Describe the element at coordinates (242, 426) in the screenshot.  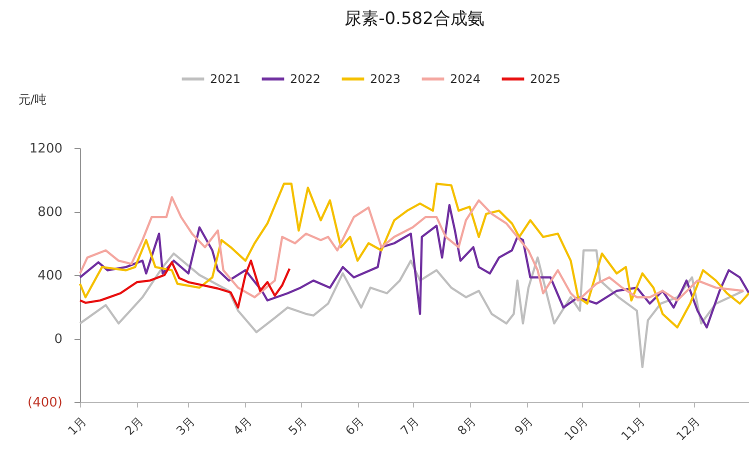
I see `x-tick-label: 4月` at that location.